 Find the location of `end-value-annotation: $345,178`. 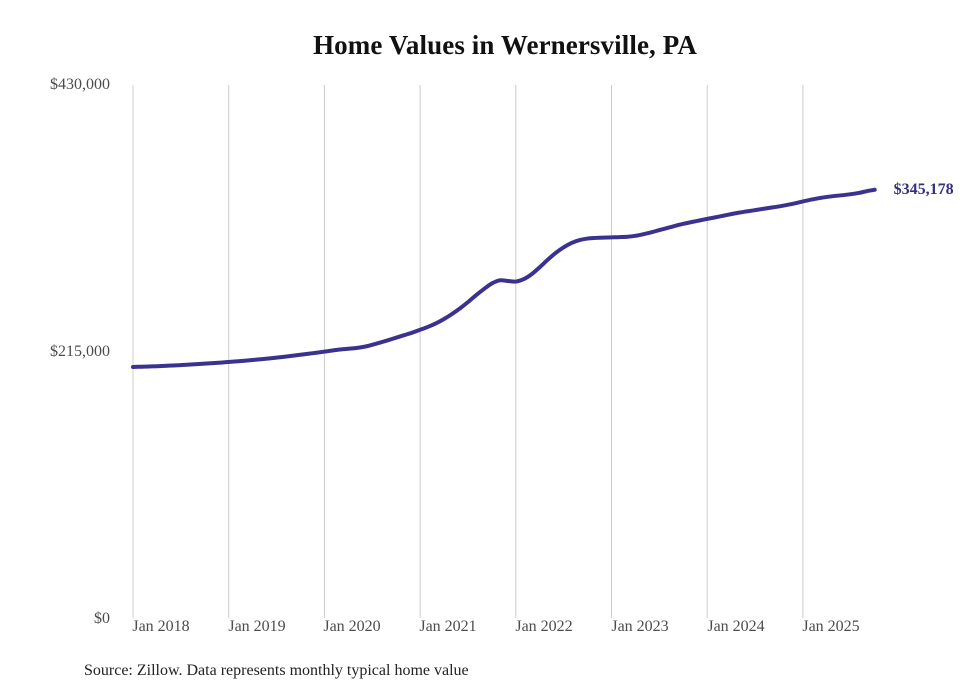

end-value-annotation: $345,178 is located at coordinates (923, 189).